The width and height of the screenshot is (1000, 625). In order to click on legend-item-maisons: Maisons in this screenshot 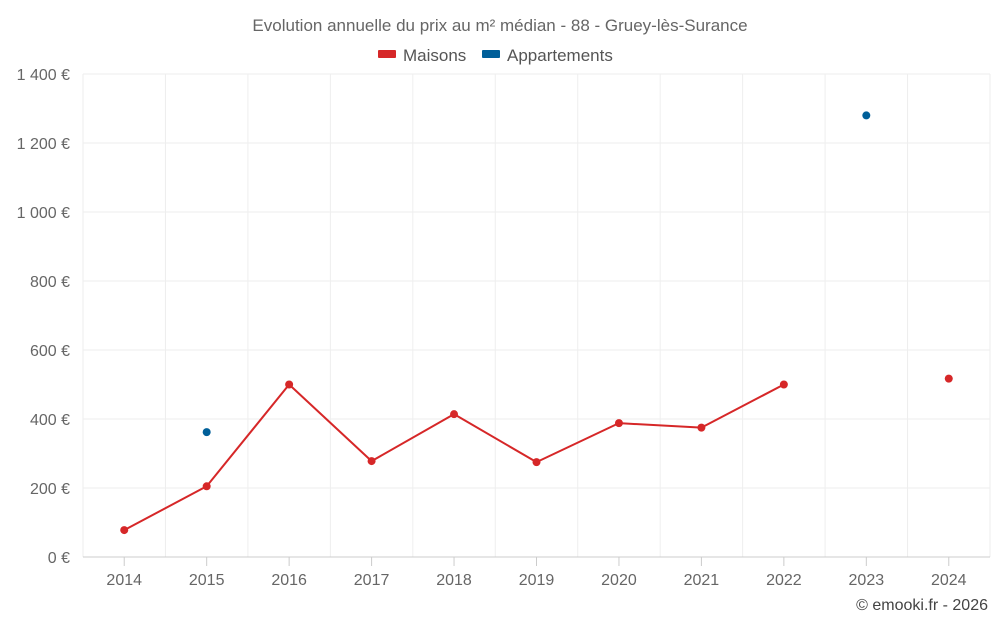, I will do `click(422, 55)`.